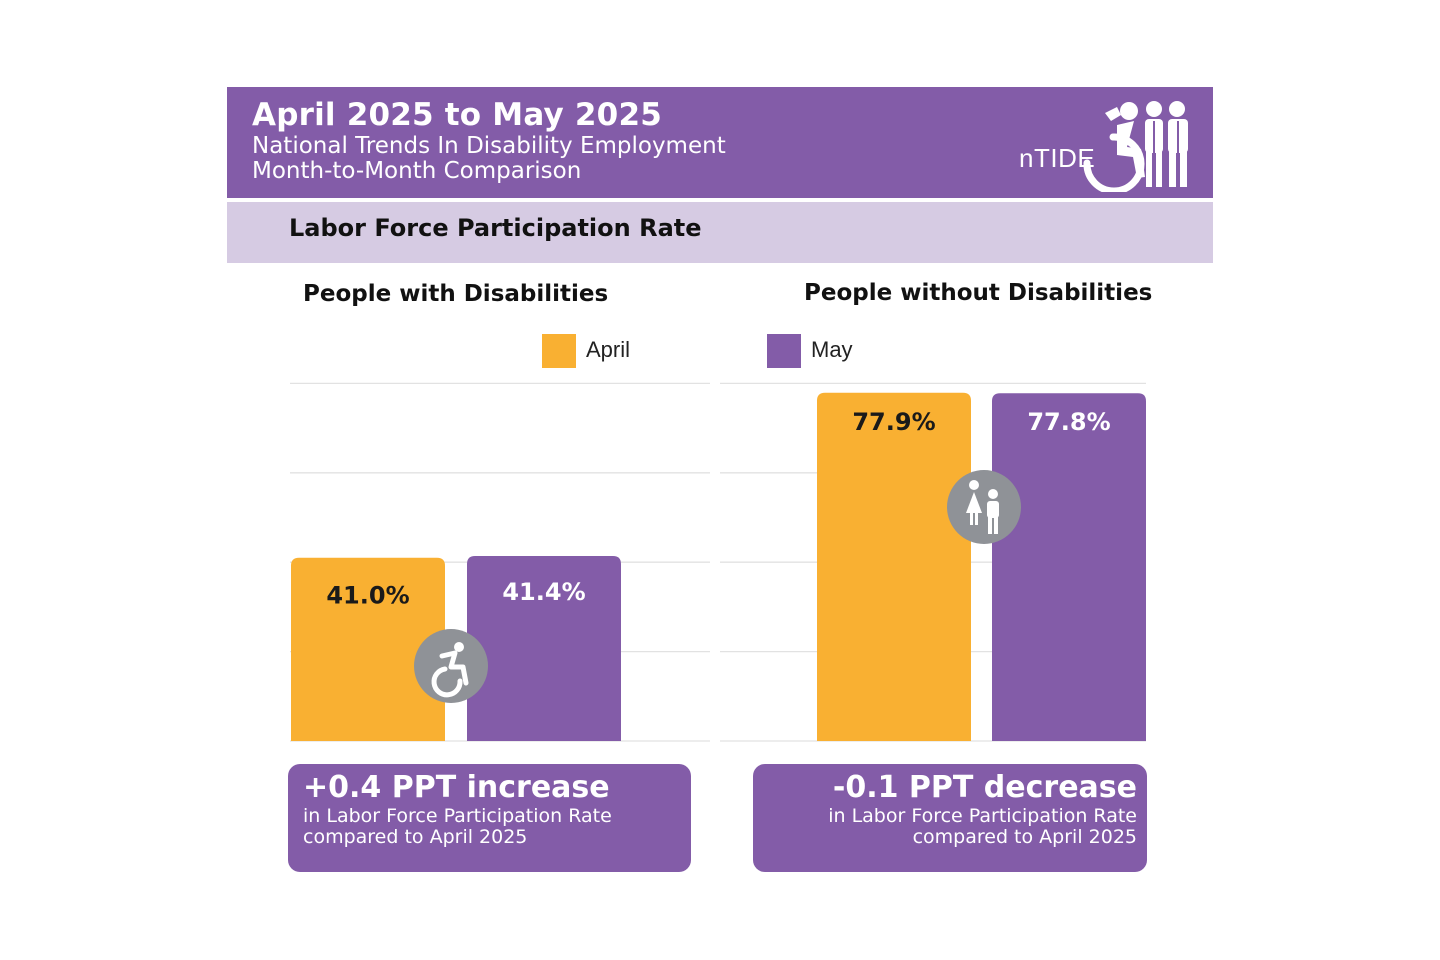 This screenshot has width=1440, height=960. What do you see at coordinates (456, 787) in the screenshot?
I see `summary-headline: +0.4 PPT increase` at bounding box center [456, 787].